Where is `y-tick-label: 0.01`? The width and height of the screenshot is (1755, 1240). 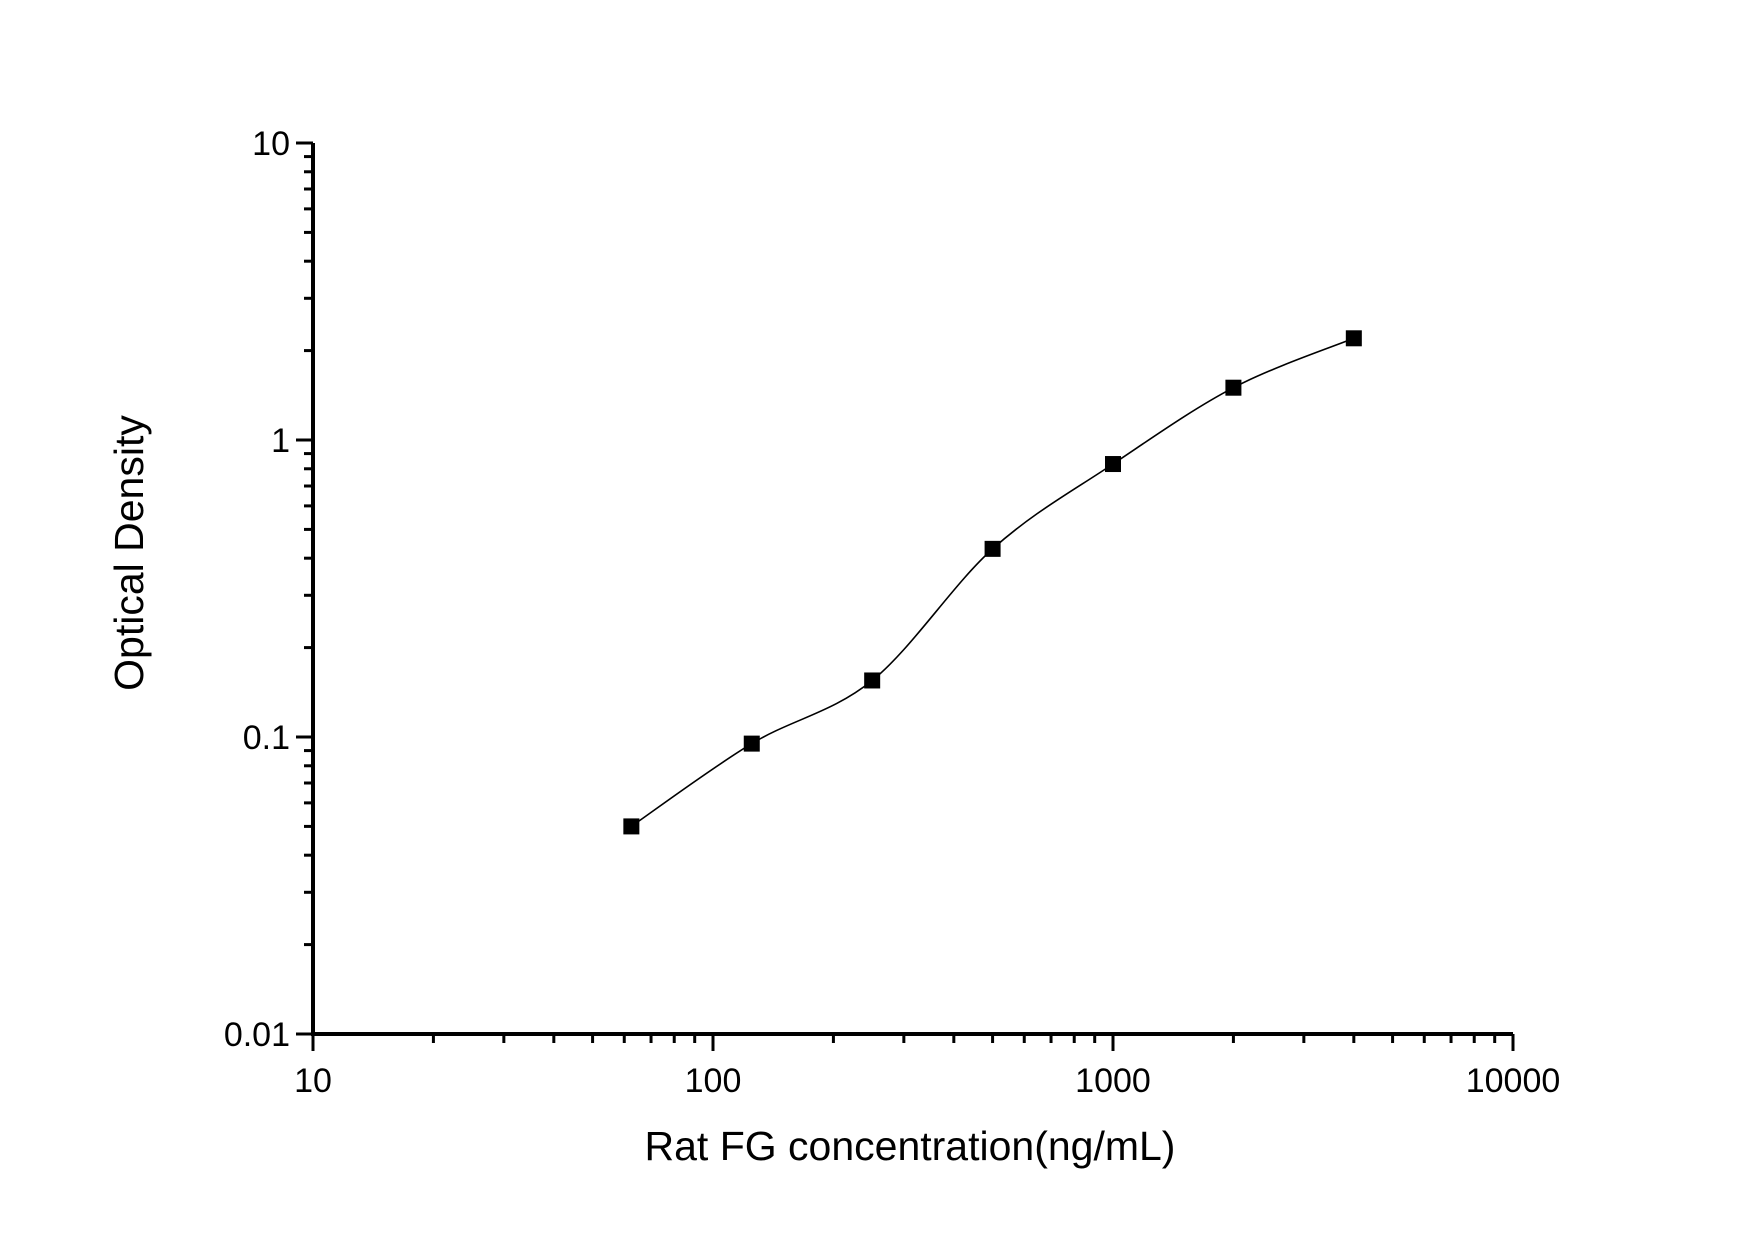 y-tick-label: 0.01 is located at coordinates (257, 1035).